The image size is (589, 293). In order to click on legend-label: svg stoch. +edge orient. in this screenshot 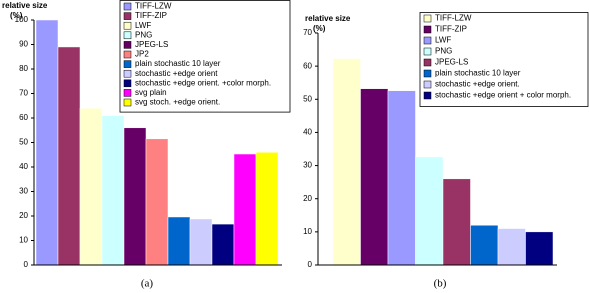, I will do `click(177, 102)`.